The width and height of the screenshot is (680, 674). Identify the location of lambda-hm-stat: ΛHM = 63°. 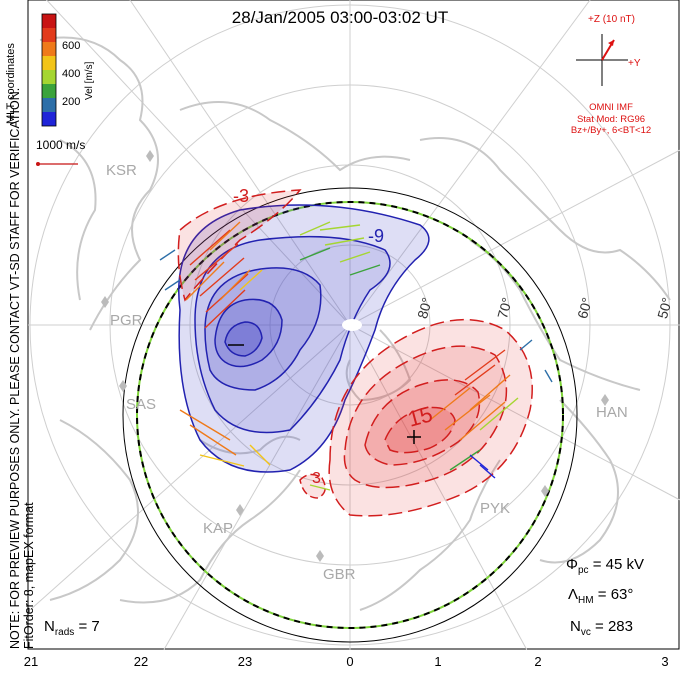
(600, 596).